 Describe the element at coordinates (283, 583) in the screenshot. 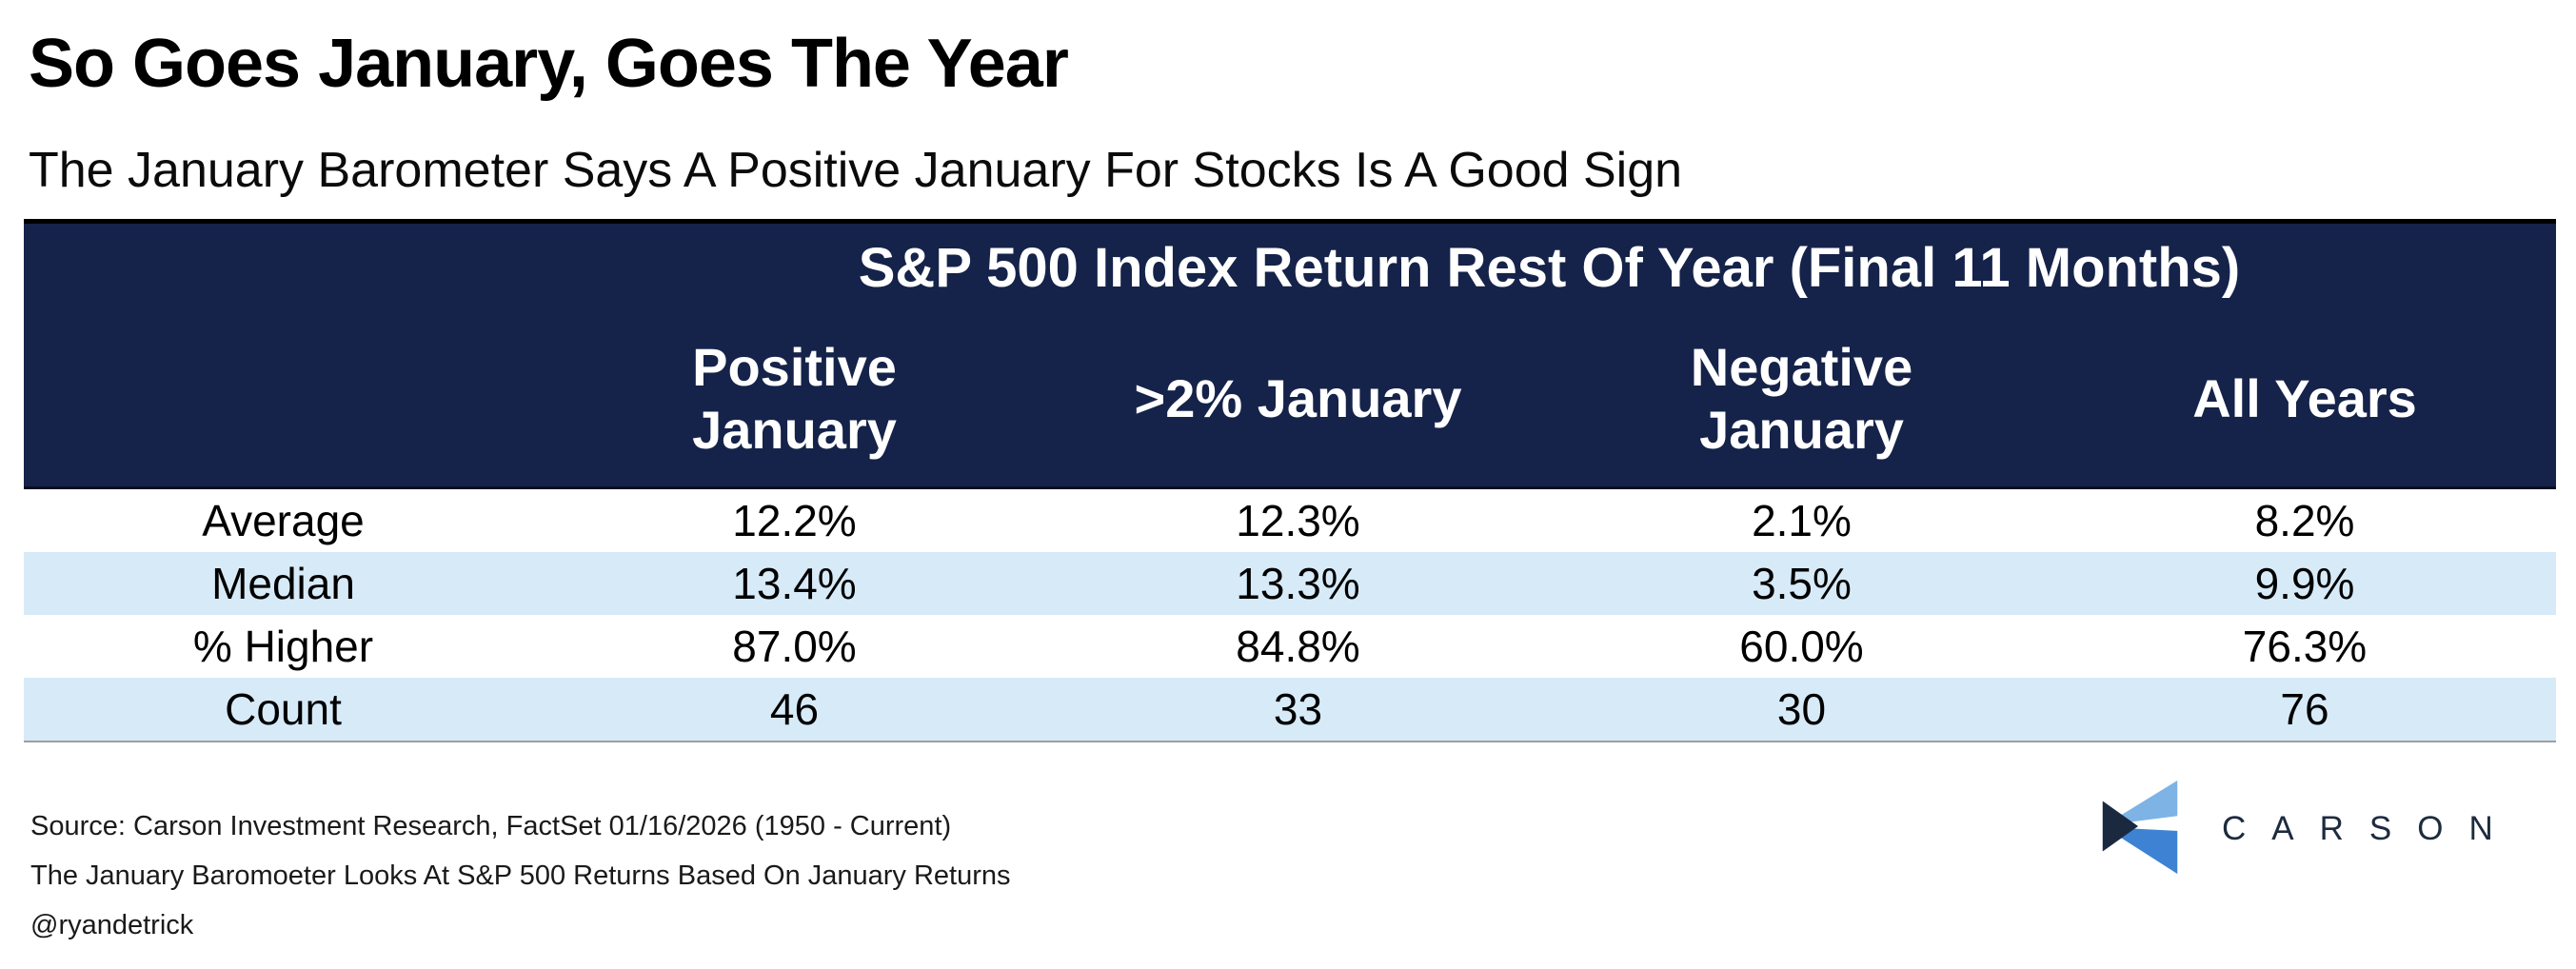

I see `row-label-median: Median` at that location.